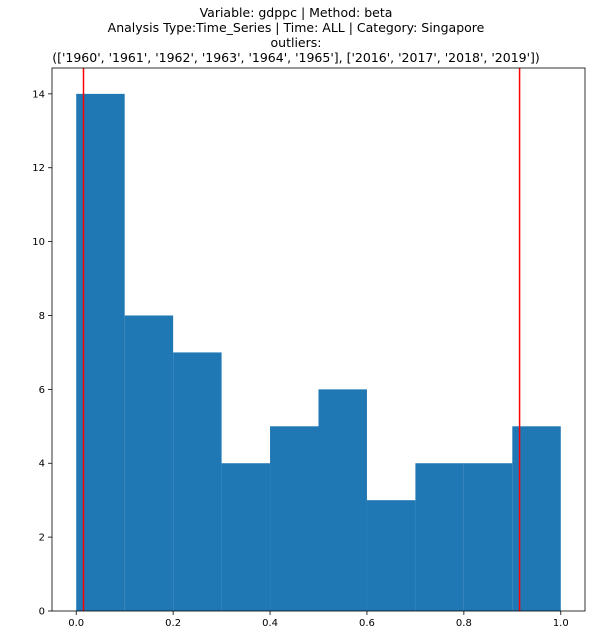 Image resolution: width=592 pixels, height=635 pixels. What do you see at coordinates (42, 316) in the screenshot?
I see `y-tick-label: 8` at bounding box center [42, 316].